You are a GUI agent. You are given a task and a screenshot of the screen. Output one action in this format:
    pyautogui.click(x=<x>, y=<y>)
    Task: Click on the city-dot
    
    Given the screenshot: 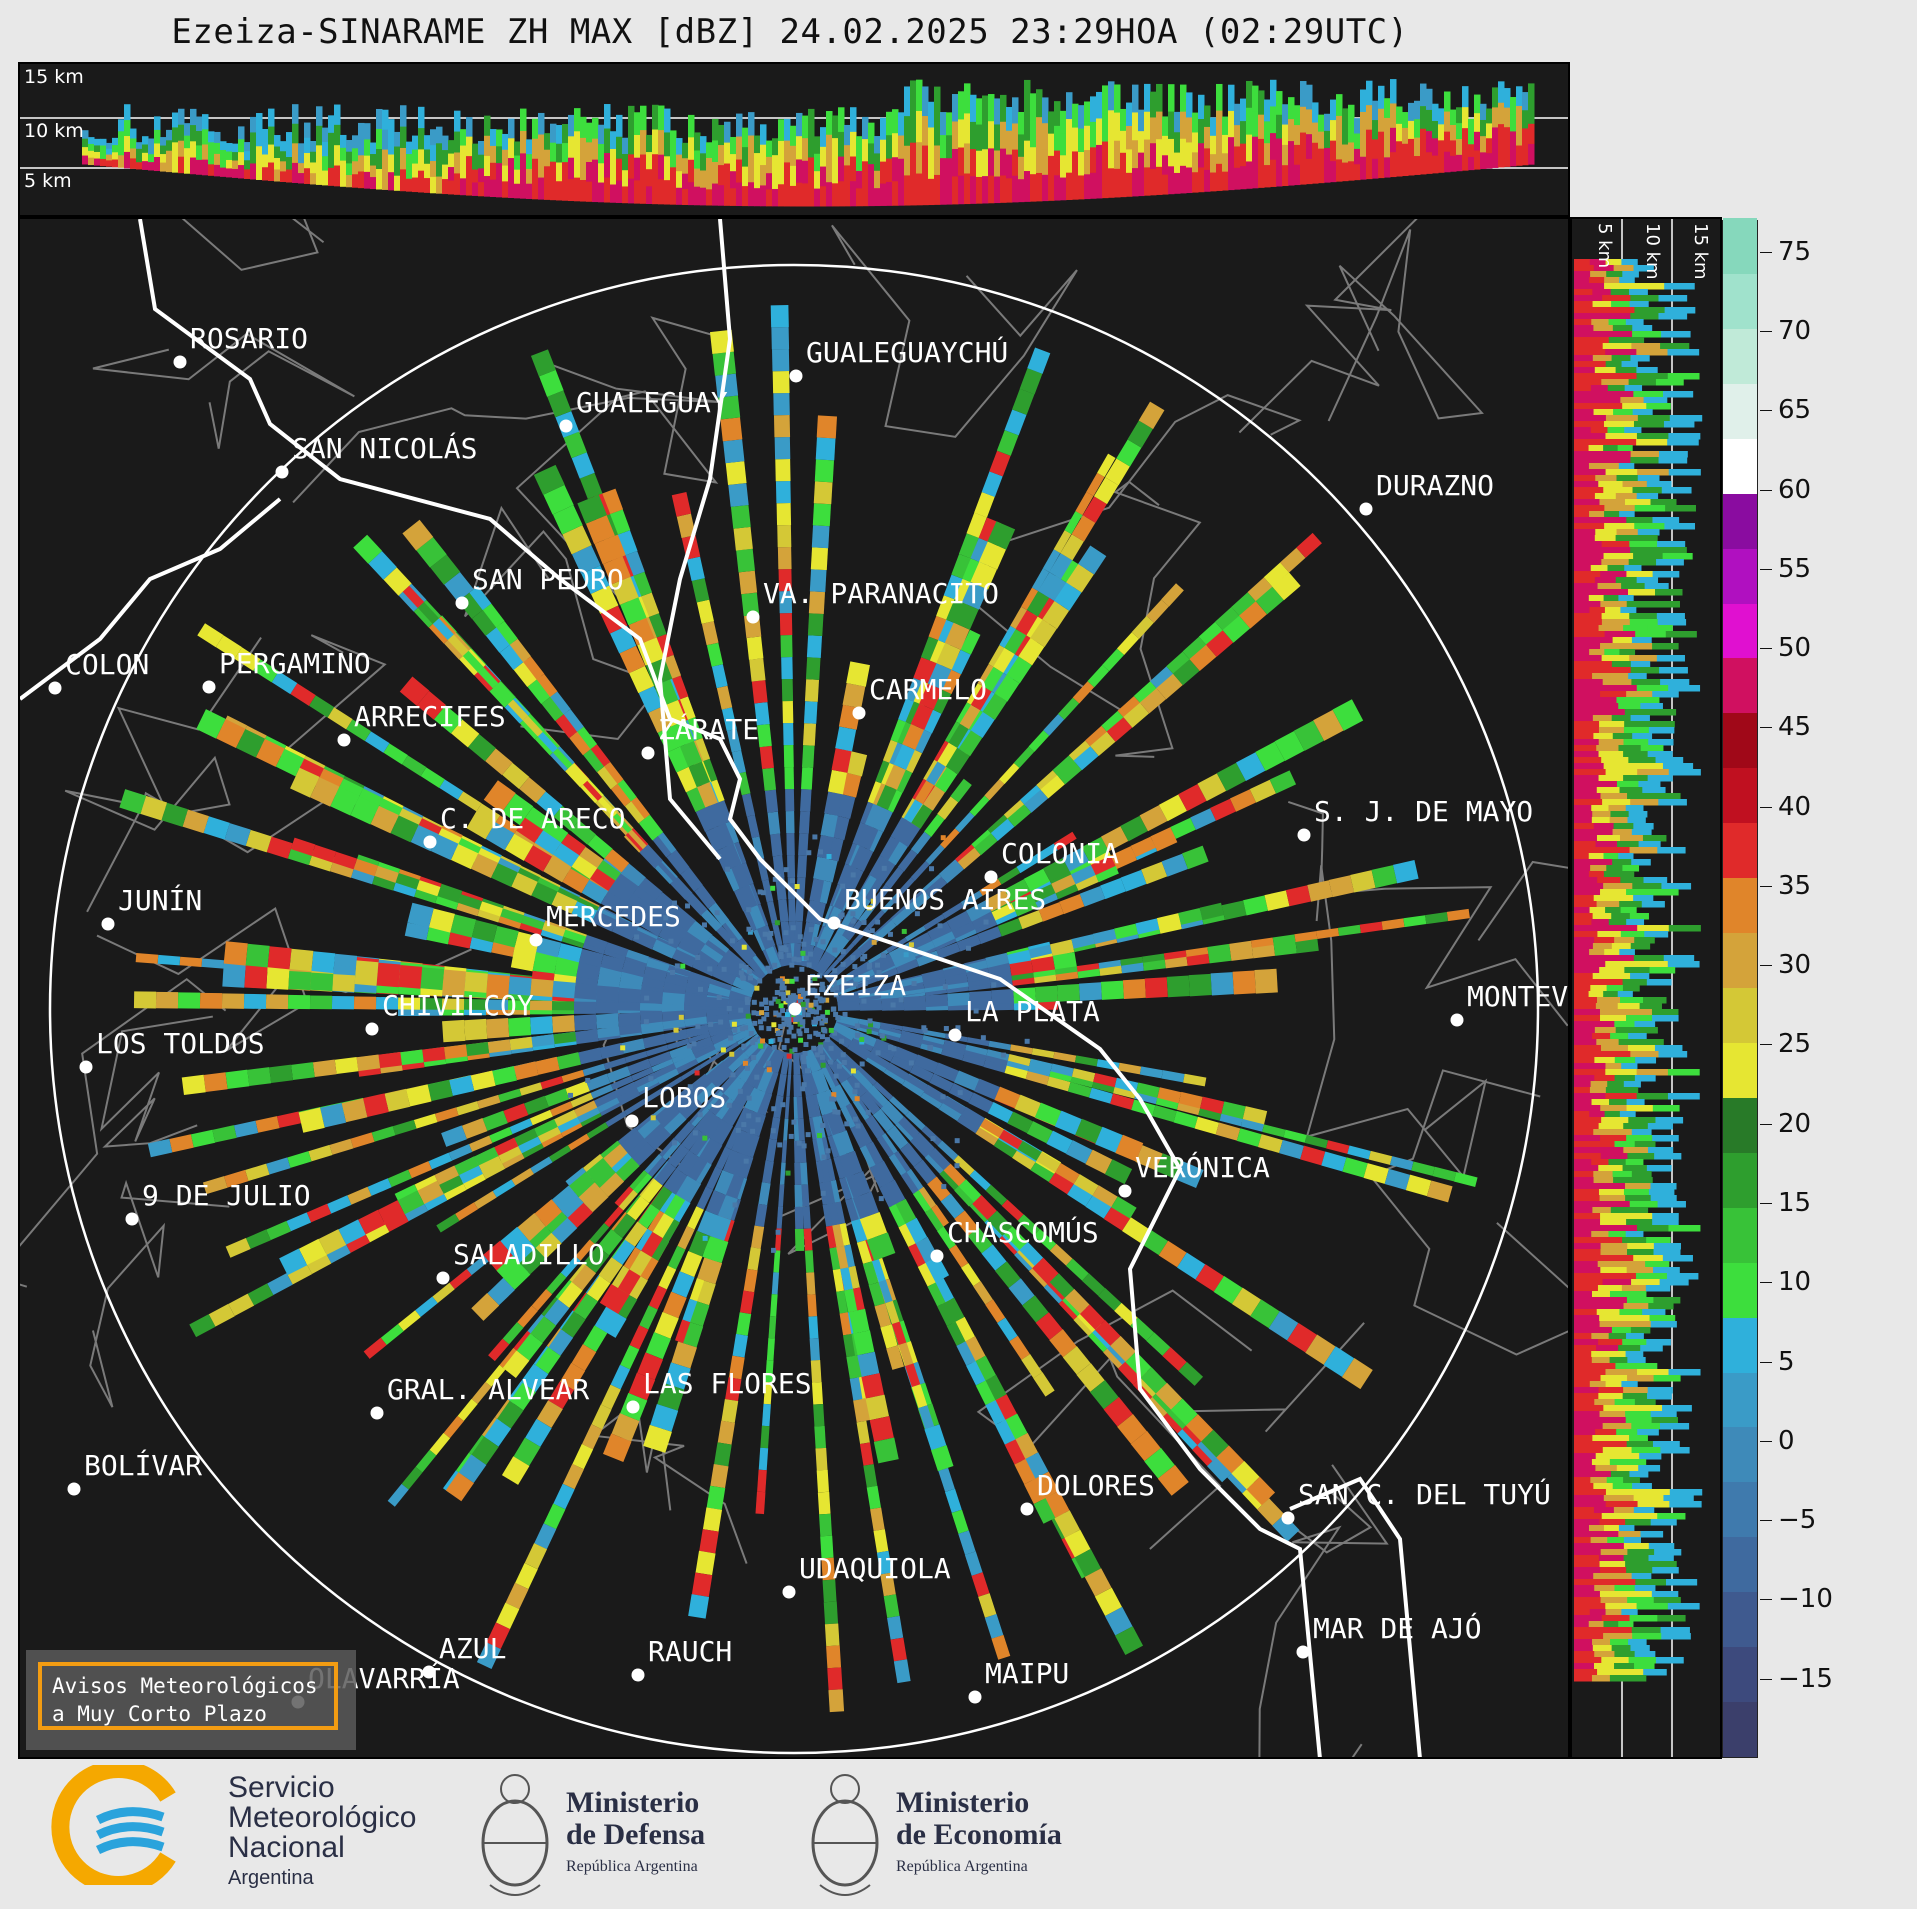 What is the action you would take?
    pyautogui.click(x=443, y=1278)
    